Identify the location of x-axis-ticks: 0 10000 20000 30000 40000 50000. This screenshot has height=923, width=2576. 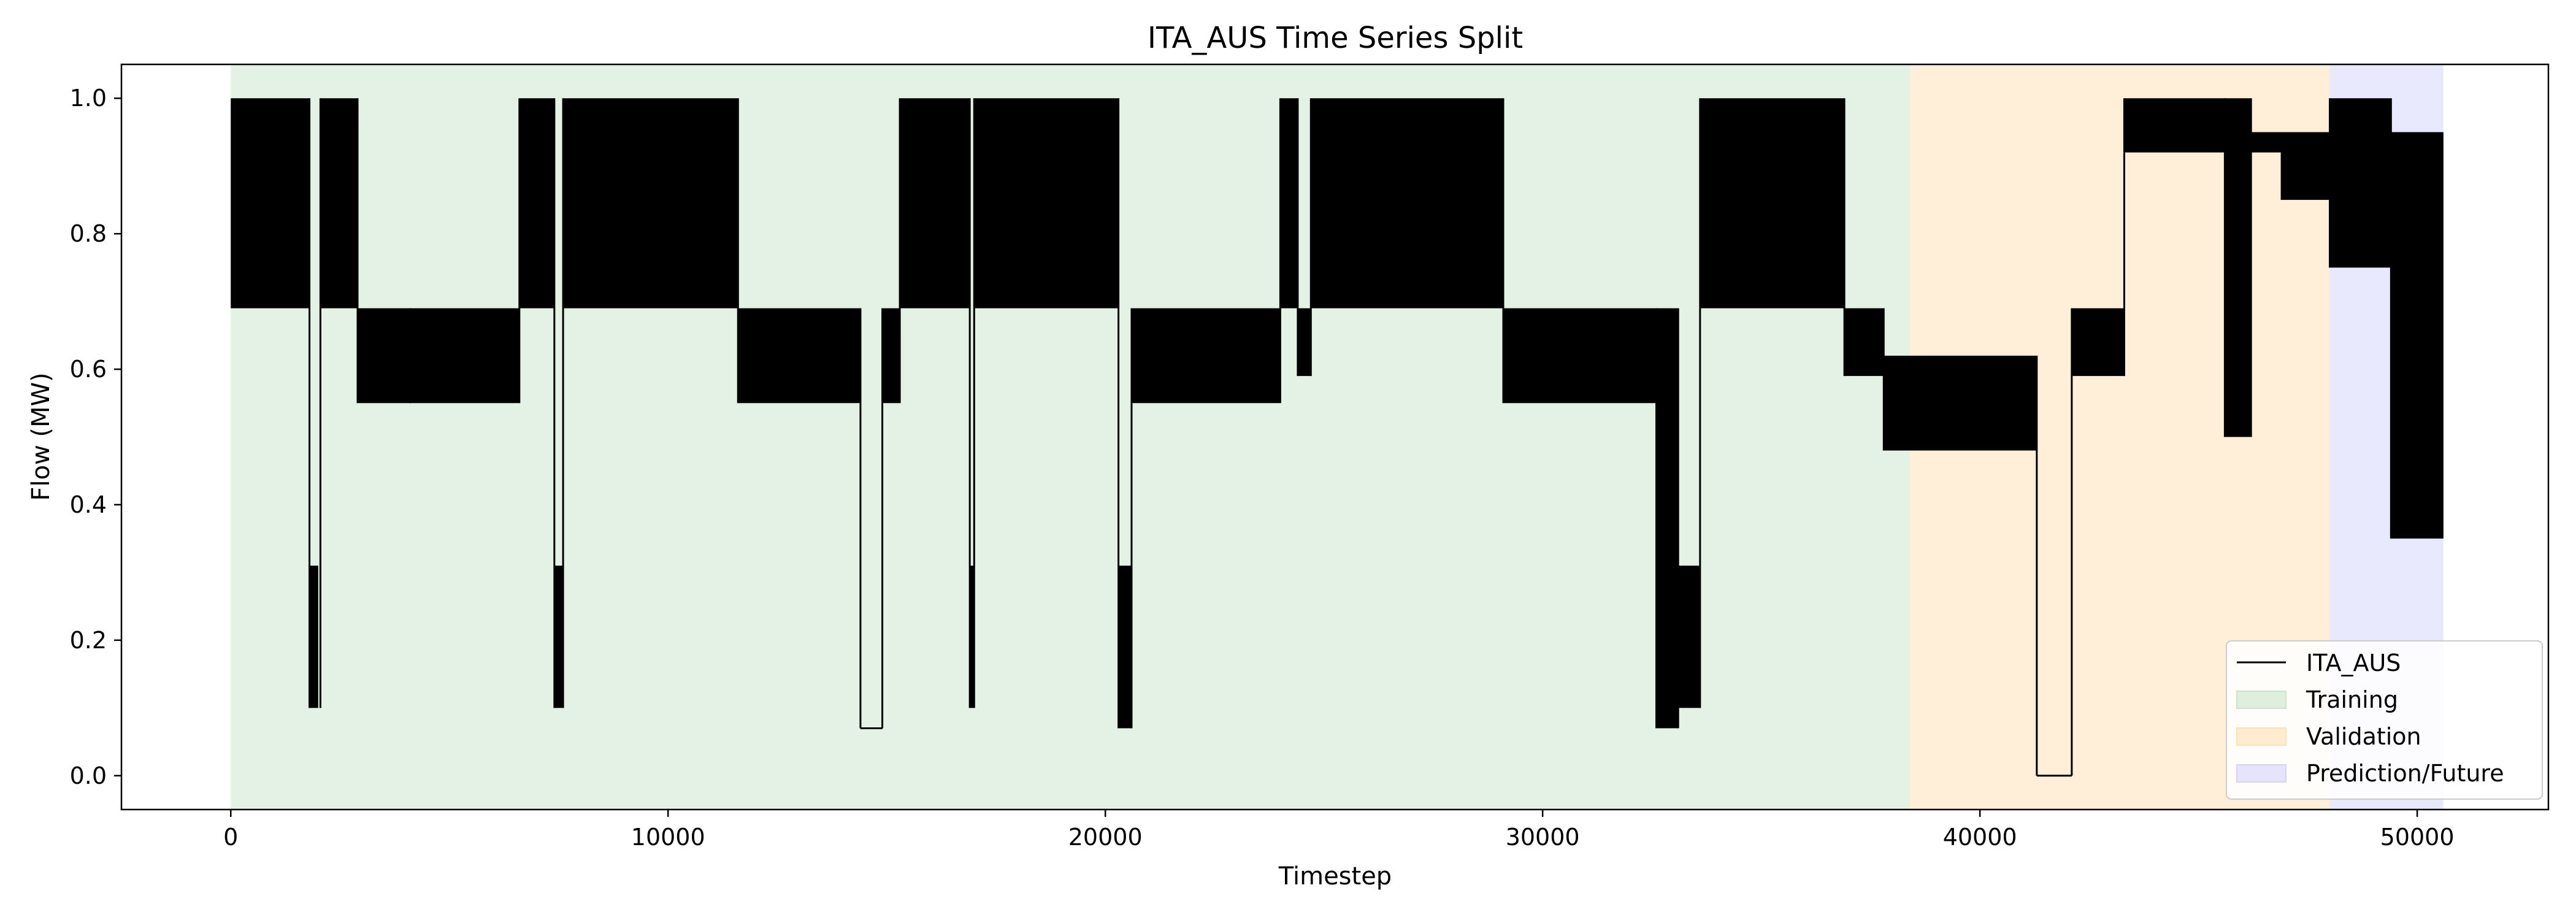
(1339, 830).